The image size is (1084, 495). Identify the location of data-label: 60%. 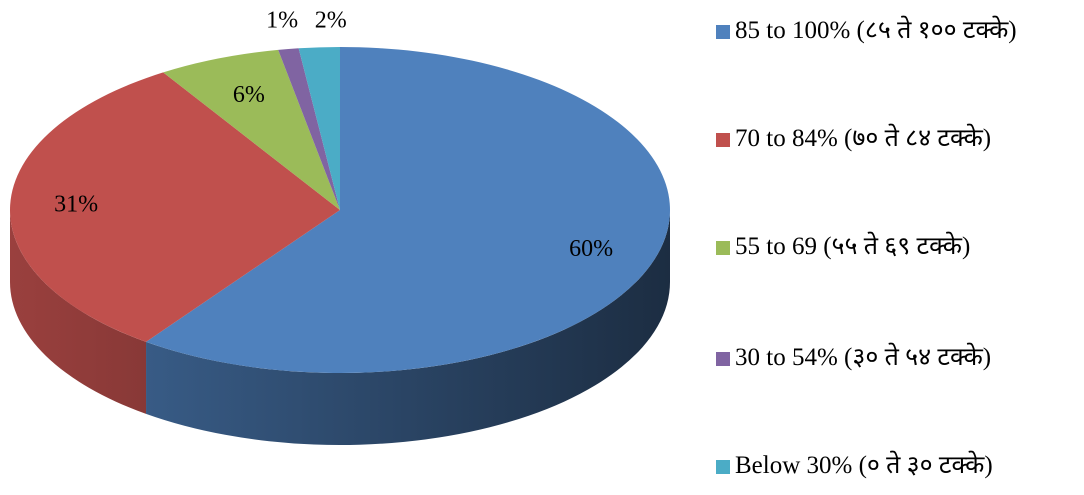
(591, 249).